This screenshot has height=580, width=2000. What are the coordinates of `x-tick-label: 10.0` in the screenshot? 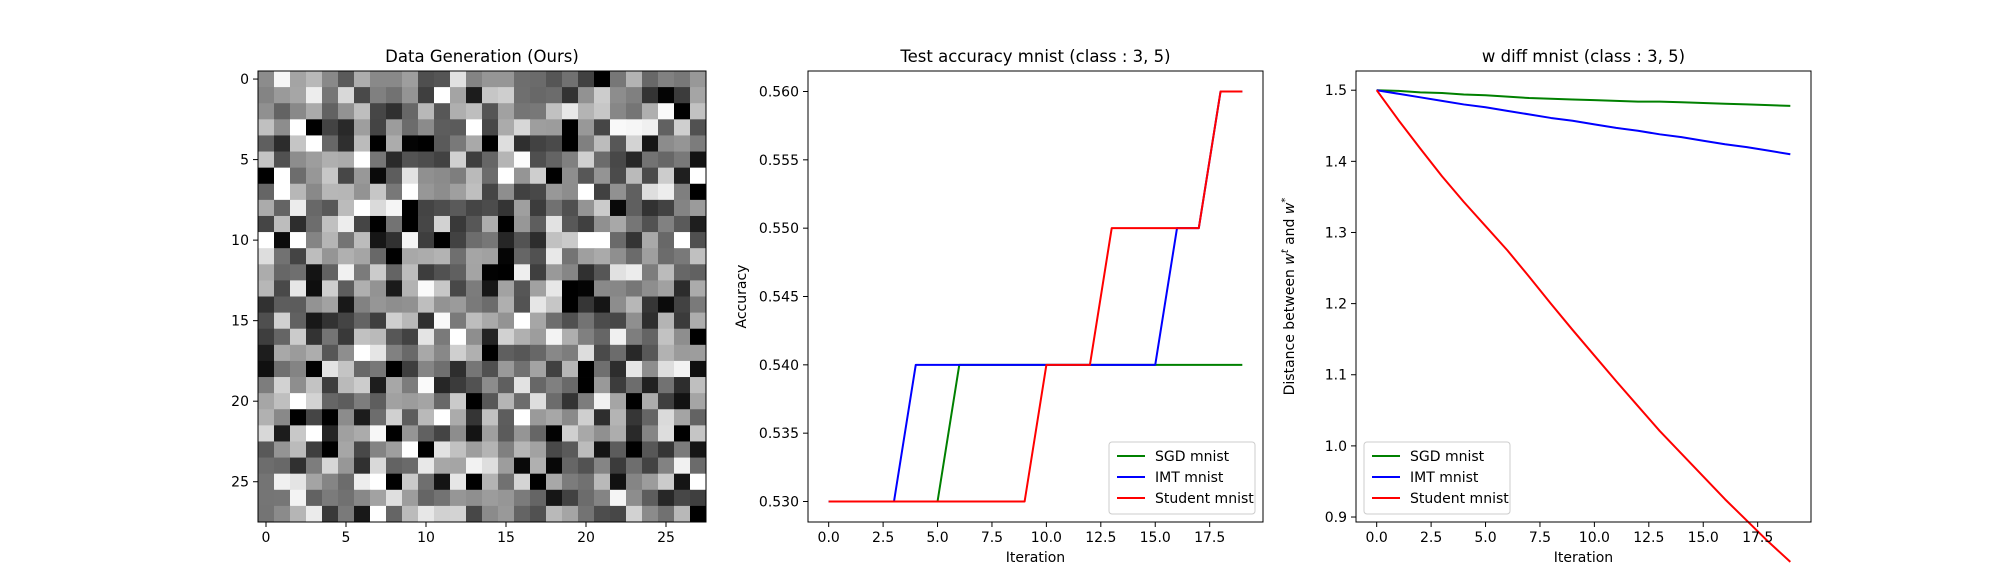 It's located at (1594, 538).